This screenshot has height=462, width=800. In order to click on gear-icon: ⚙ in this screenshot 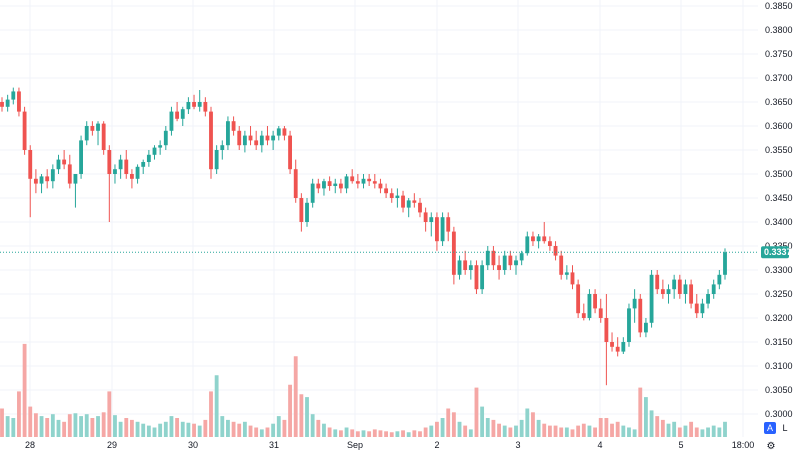, I will do `click(771, 446)`.